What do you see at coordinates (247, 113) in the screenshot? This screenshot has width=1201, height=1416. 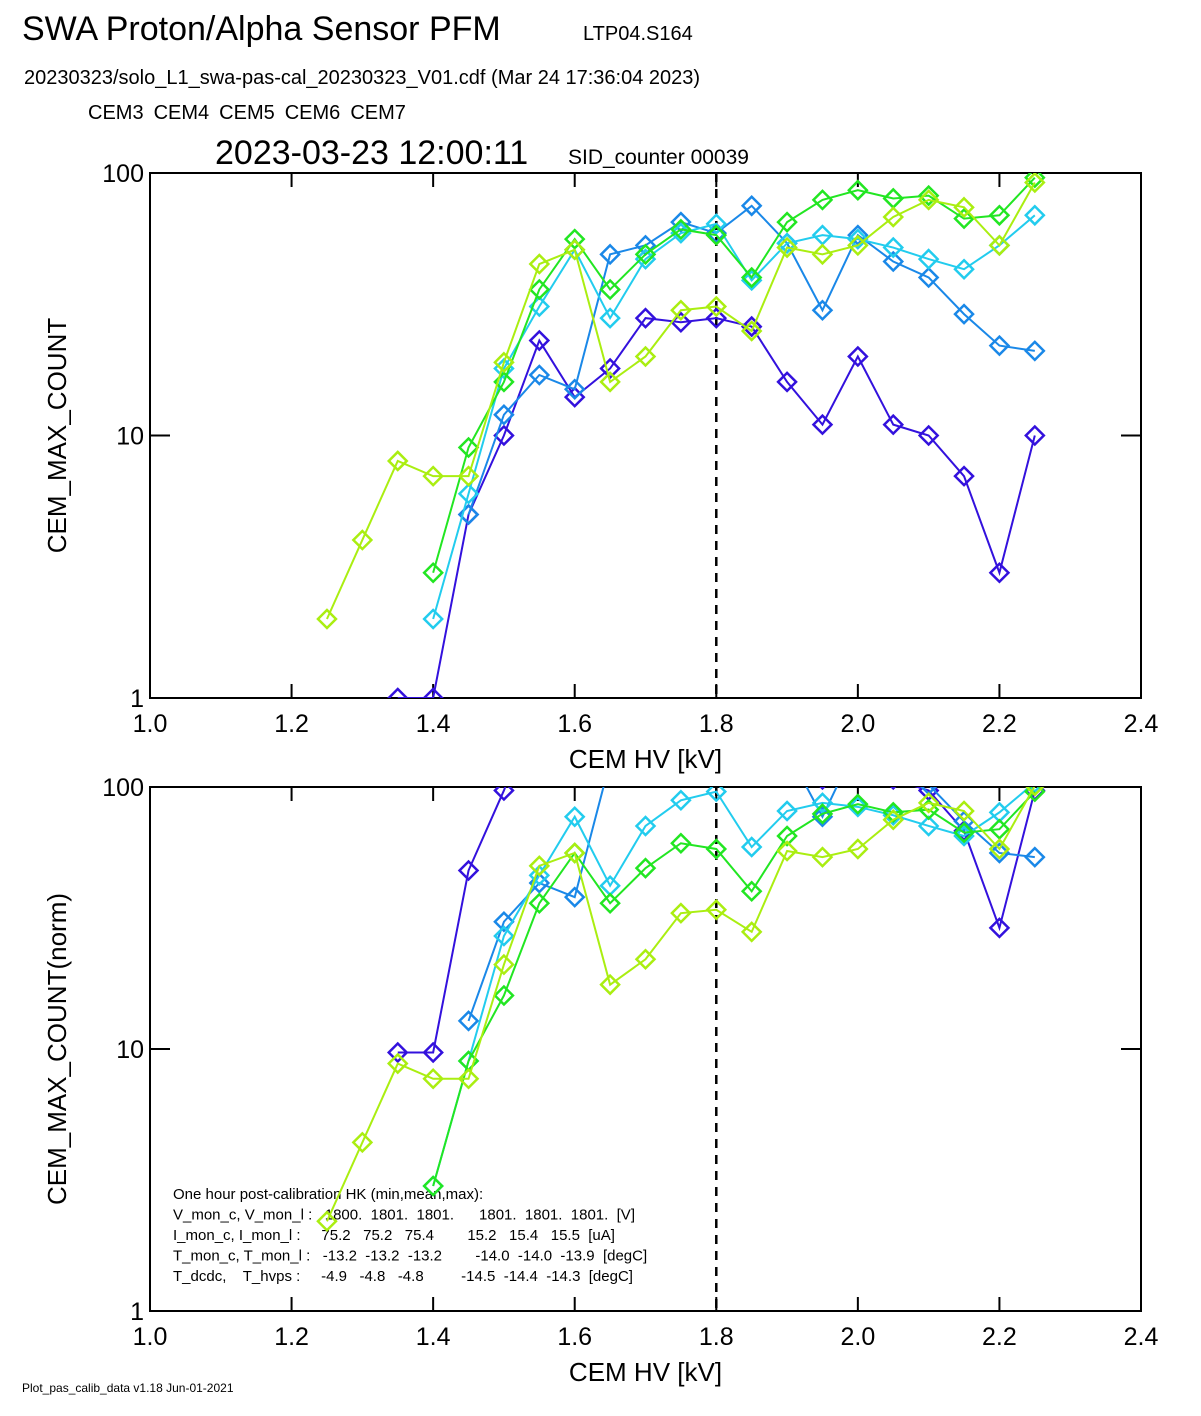 I see `legend-entry: CEM5` at bounding box center [247, 113].